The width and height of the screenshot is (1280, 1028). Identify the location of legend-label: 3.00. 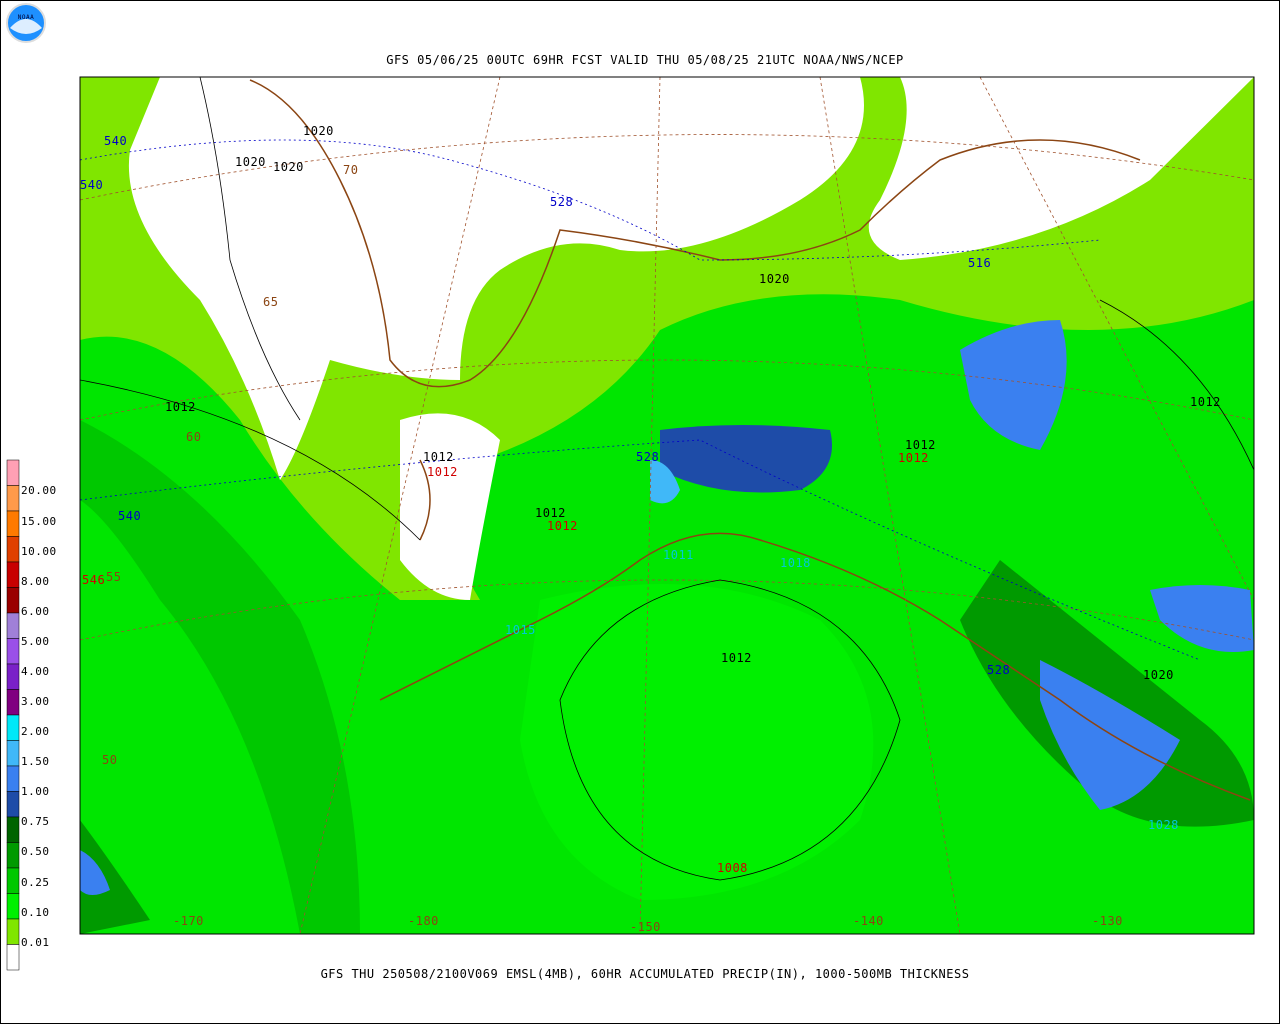
(35, 701).